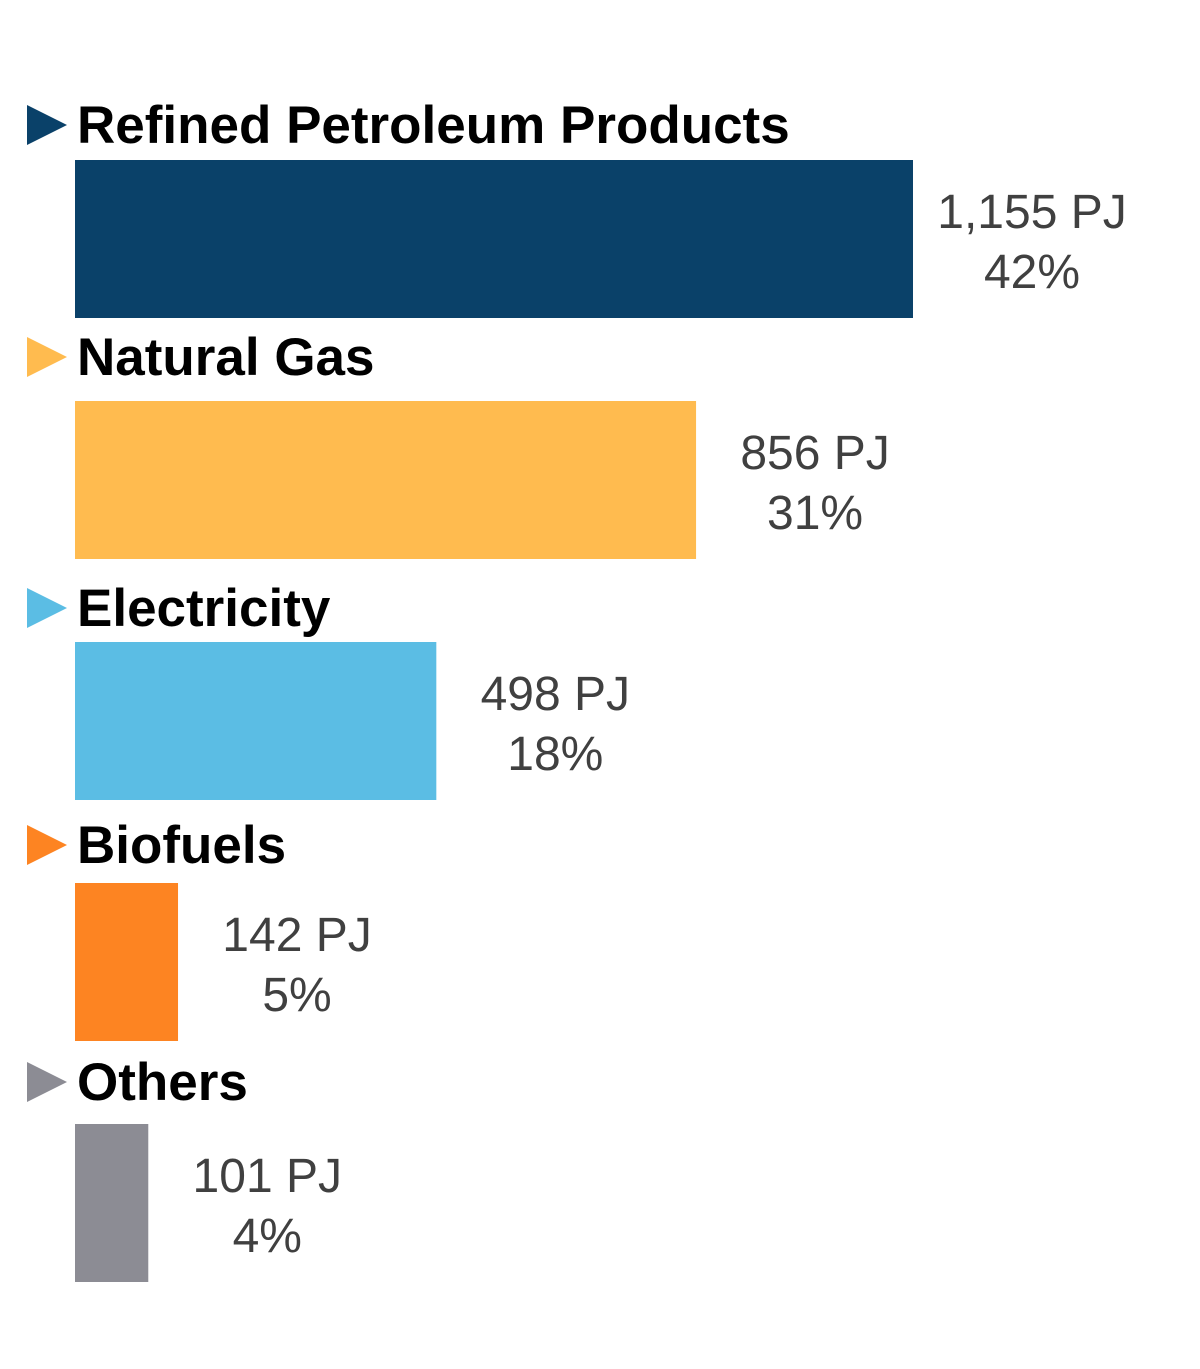  What do you see at coordinates (1032, 272) in the screenshot?
I see `percent-label: 42%` at bounding box center [1032, 272].